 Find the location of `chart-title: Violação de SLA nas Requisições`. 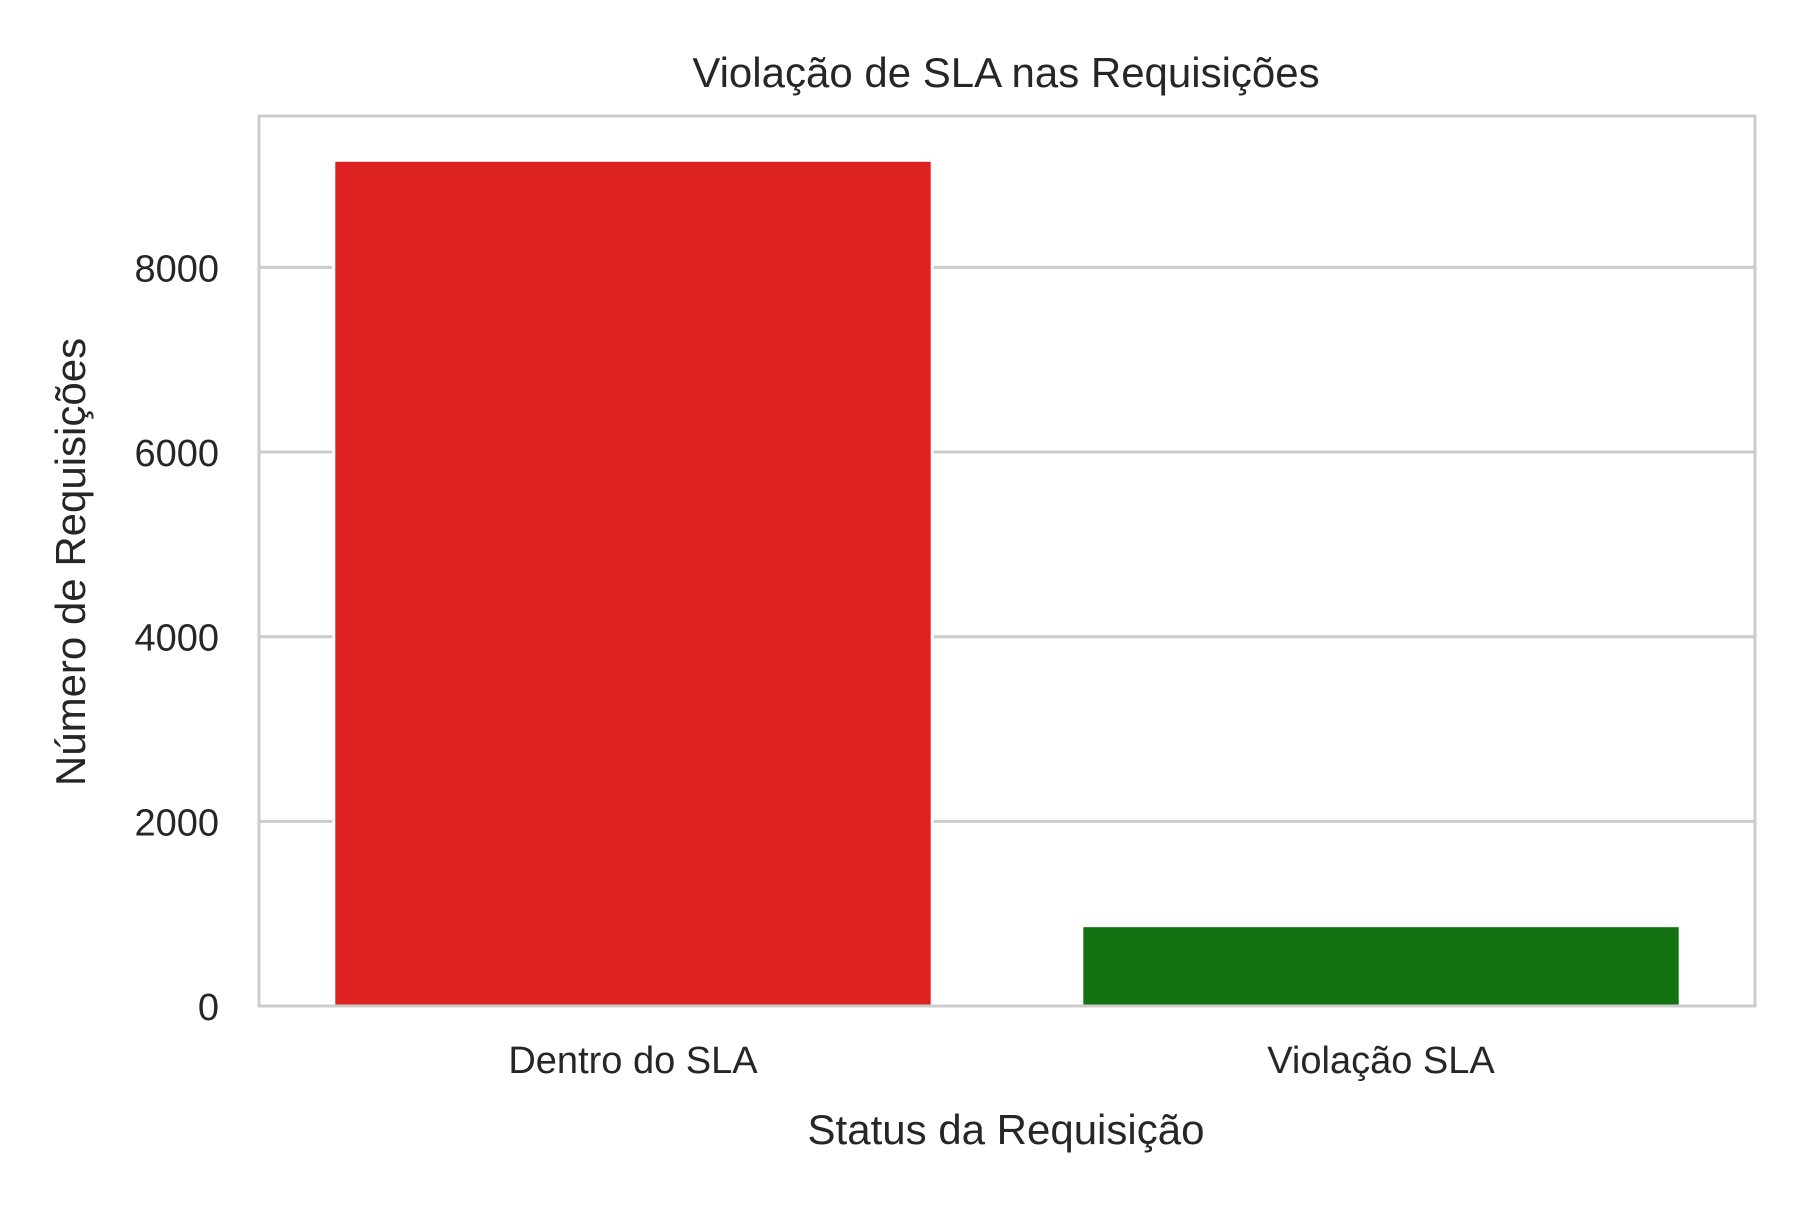

chart-title: Violação de SLA nas Requisições is located at coordinates (1005, 72).